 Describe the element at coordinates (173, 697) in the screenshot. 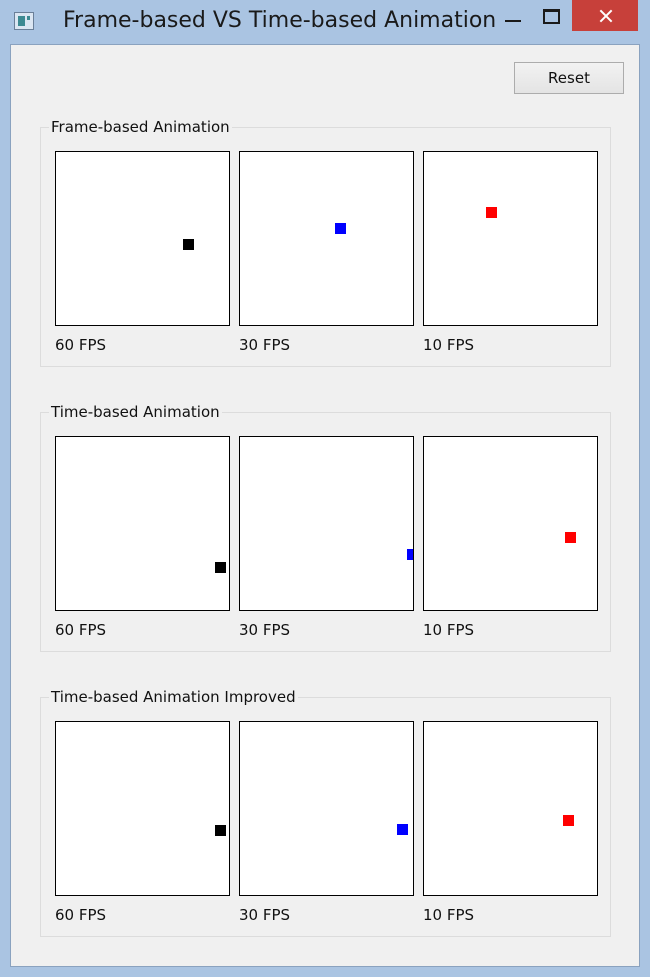

I see `group-title: Time-based Animation Improved` at that location.